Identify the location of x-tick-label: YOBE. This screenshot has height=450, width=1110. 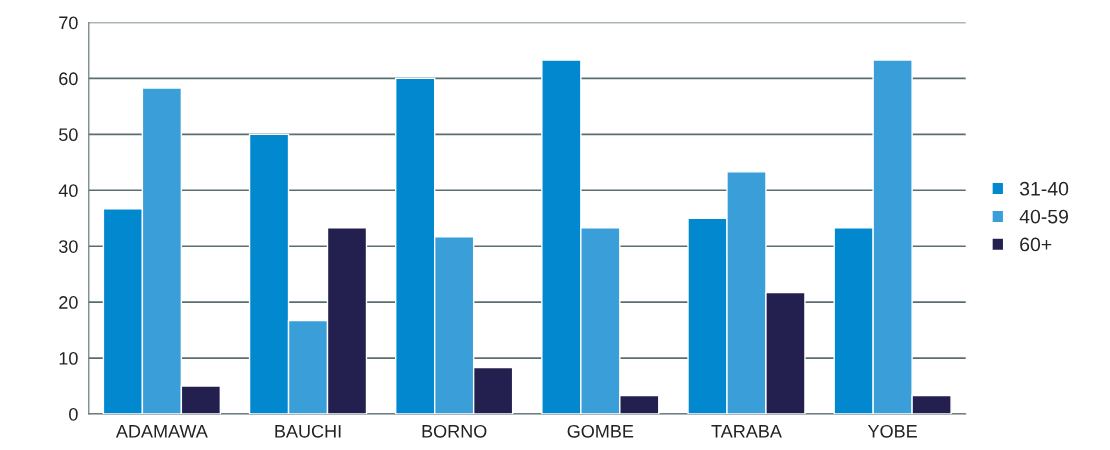
(892, 431).